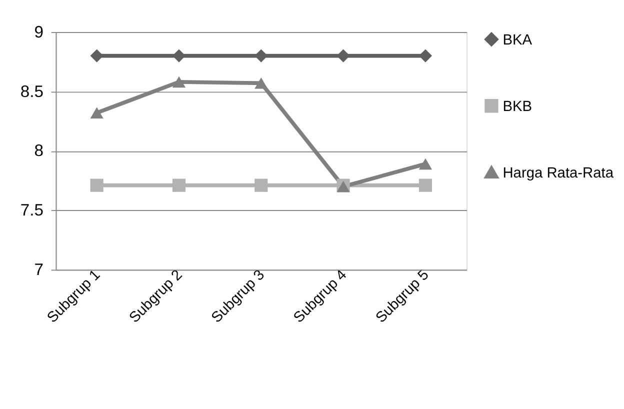 The height and width of the screenshot is (409, 624). What do you see at coordinates (558, 173) in the screenshot?
I see `legend-label: Harga Rata-Rata` at bounding box center [558, 173].